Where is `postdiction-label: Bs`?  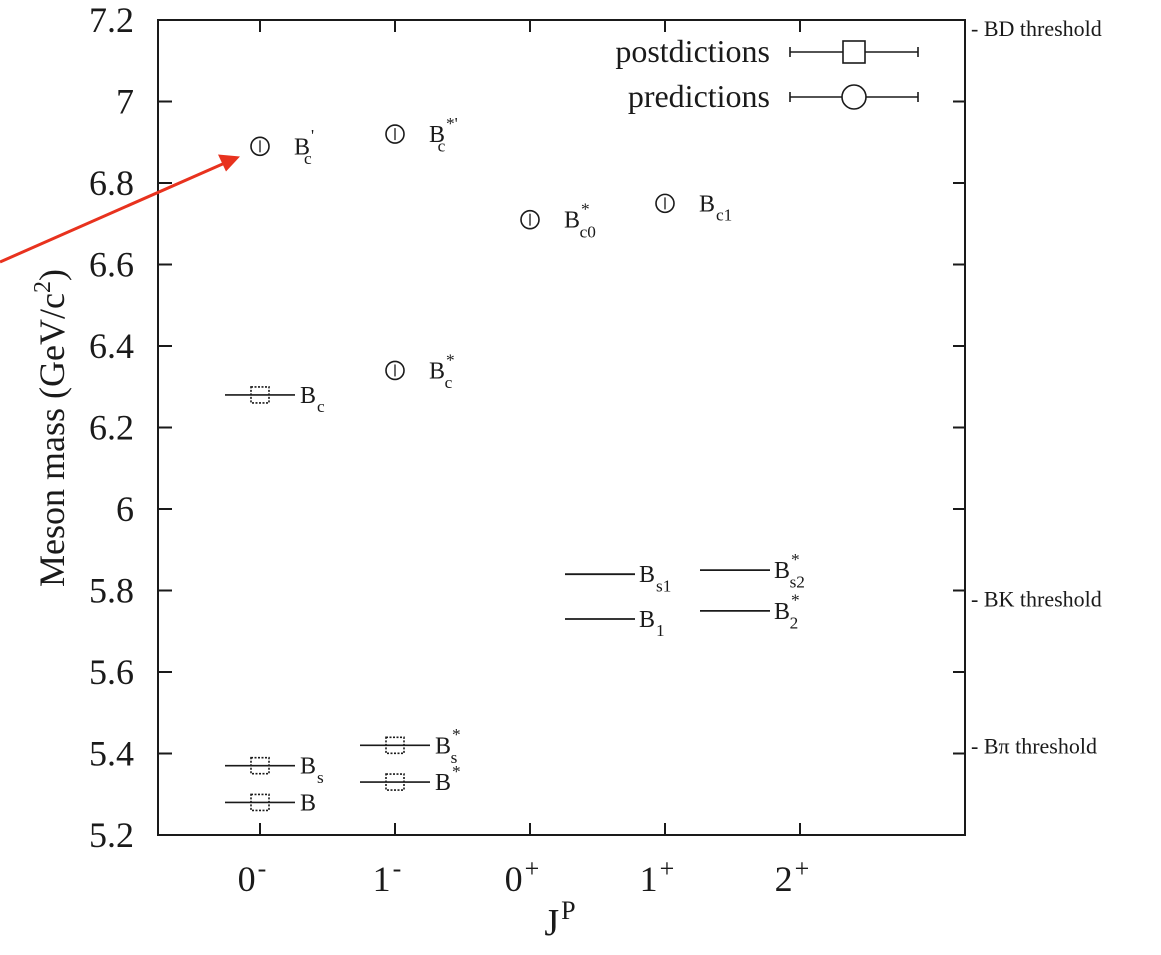 postdiction-label: Bs is located at coordinates (312, 770).